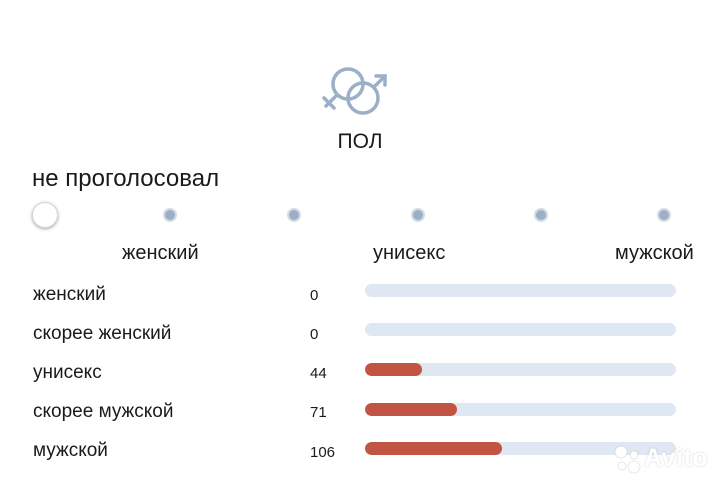 This screenshot has width=720, height=486. What do you see at coordinates (654, 253) in the screenshot?
I see `scale-label-right: мужской` at bounding box center [654, 253].